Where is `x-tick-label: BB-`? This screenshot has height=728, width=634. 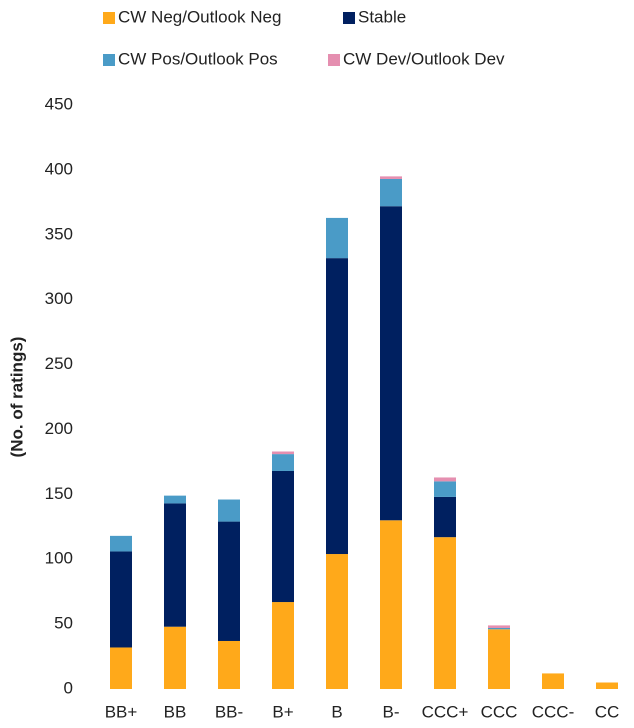
x-tick-label: BB- is located at coordinates (229, 711).